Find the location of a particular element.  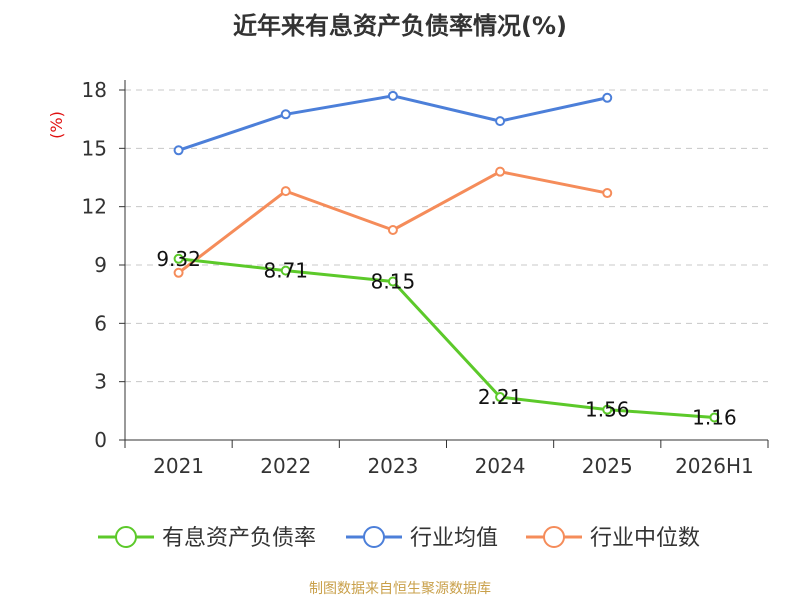

y-tick-label: 18 is located at coordinates (94, 90).